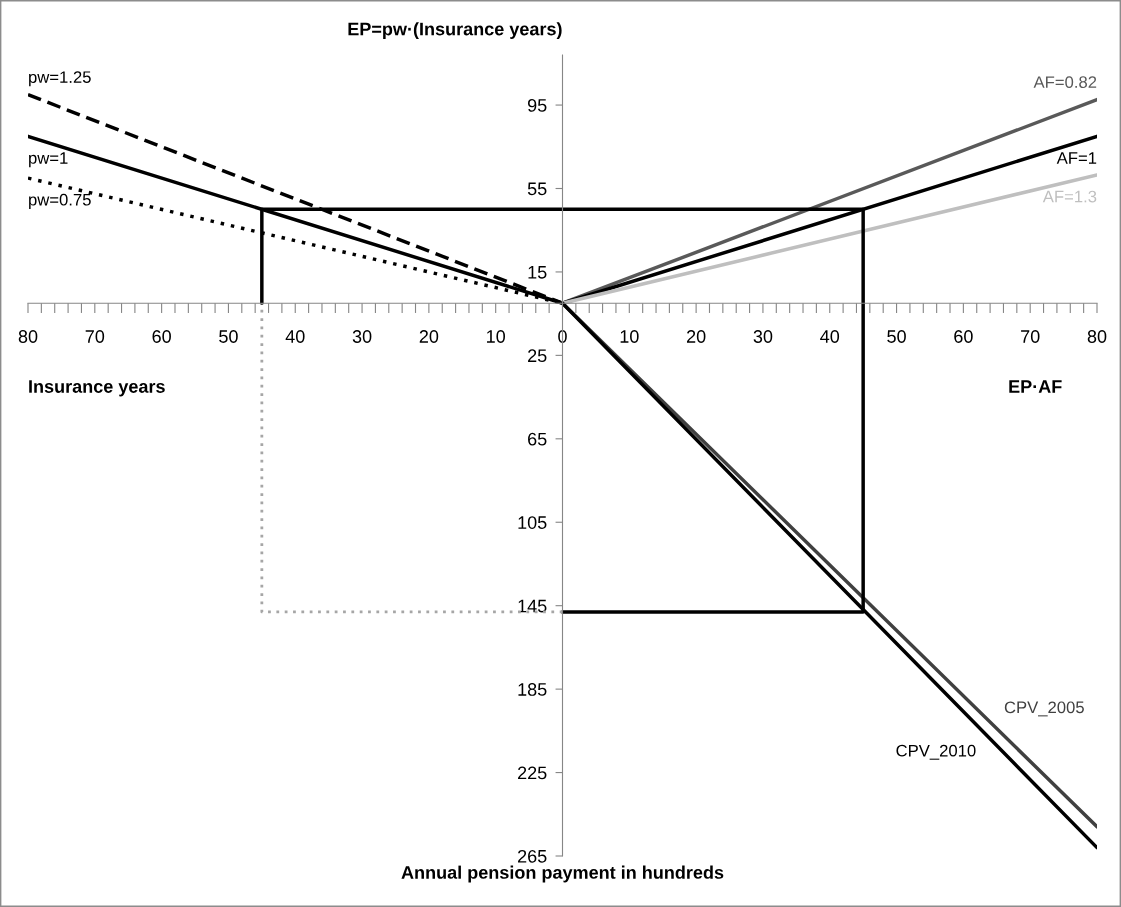 Image resolution: width=1121 pixels, height=907 pixels. I want to click on series-label: CPV_2005, so click(1044, 709).